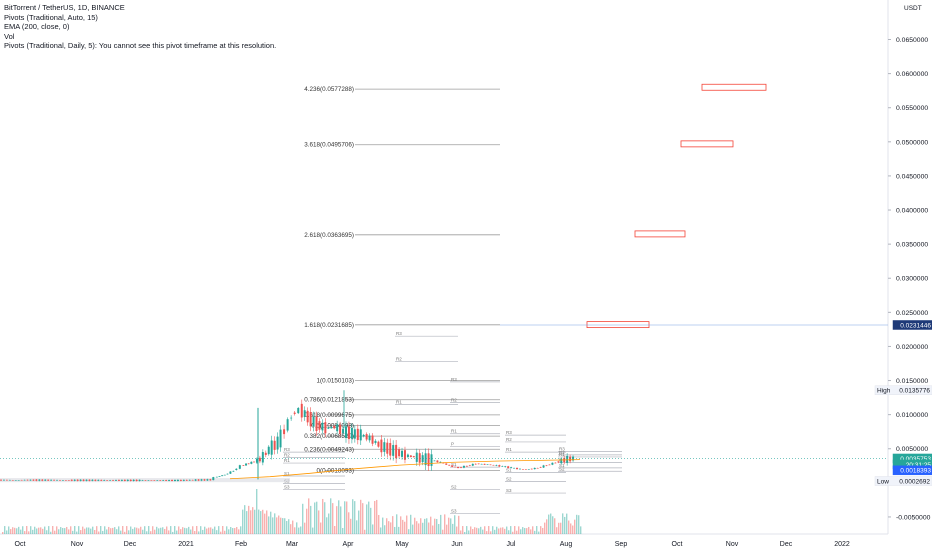  What do you see at coordinates (914, 391) in the screenshot?
I see `price-label-value-1: 0.0135776` at bounding box center [914, 391].